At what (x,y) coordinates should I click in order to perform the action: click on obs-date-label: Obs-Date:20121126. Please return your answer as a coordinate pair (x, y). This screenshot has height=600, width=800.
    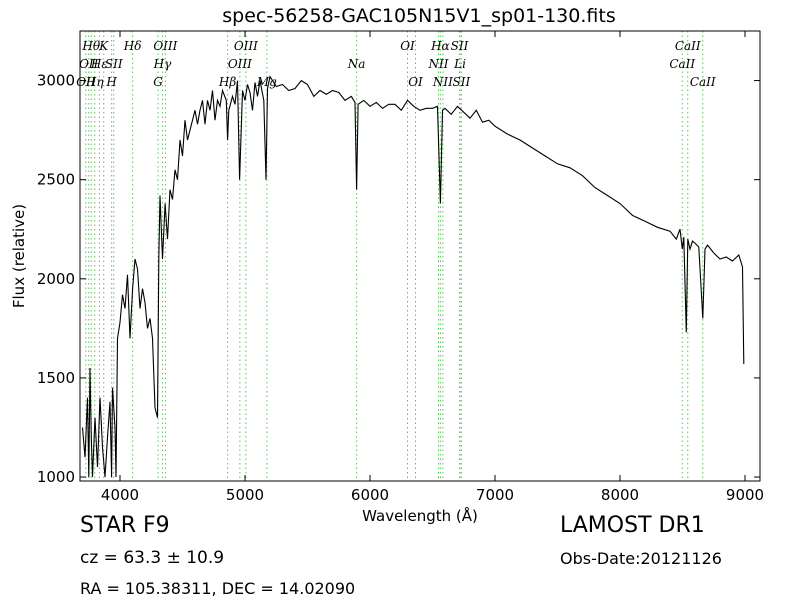
    Looking at the image, I should click on (641, 558).